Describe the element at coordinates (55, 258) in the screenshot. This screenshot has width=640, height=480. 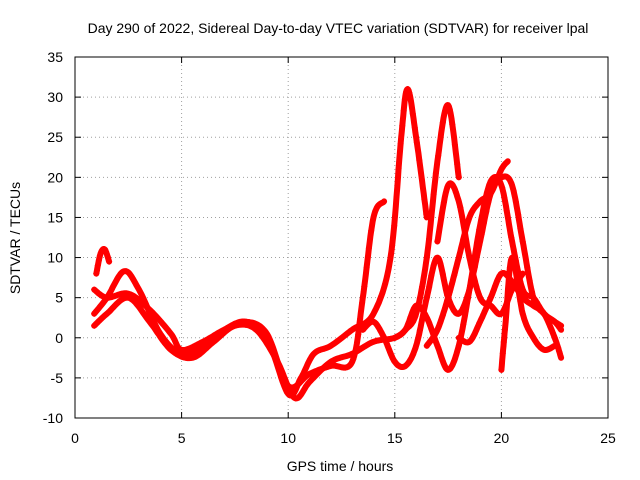
I see `y-tick-label: 10` at that location.